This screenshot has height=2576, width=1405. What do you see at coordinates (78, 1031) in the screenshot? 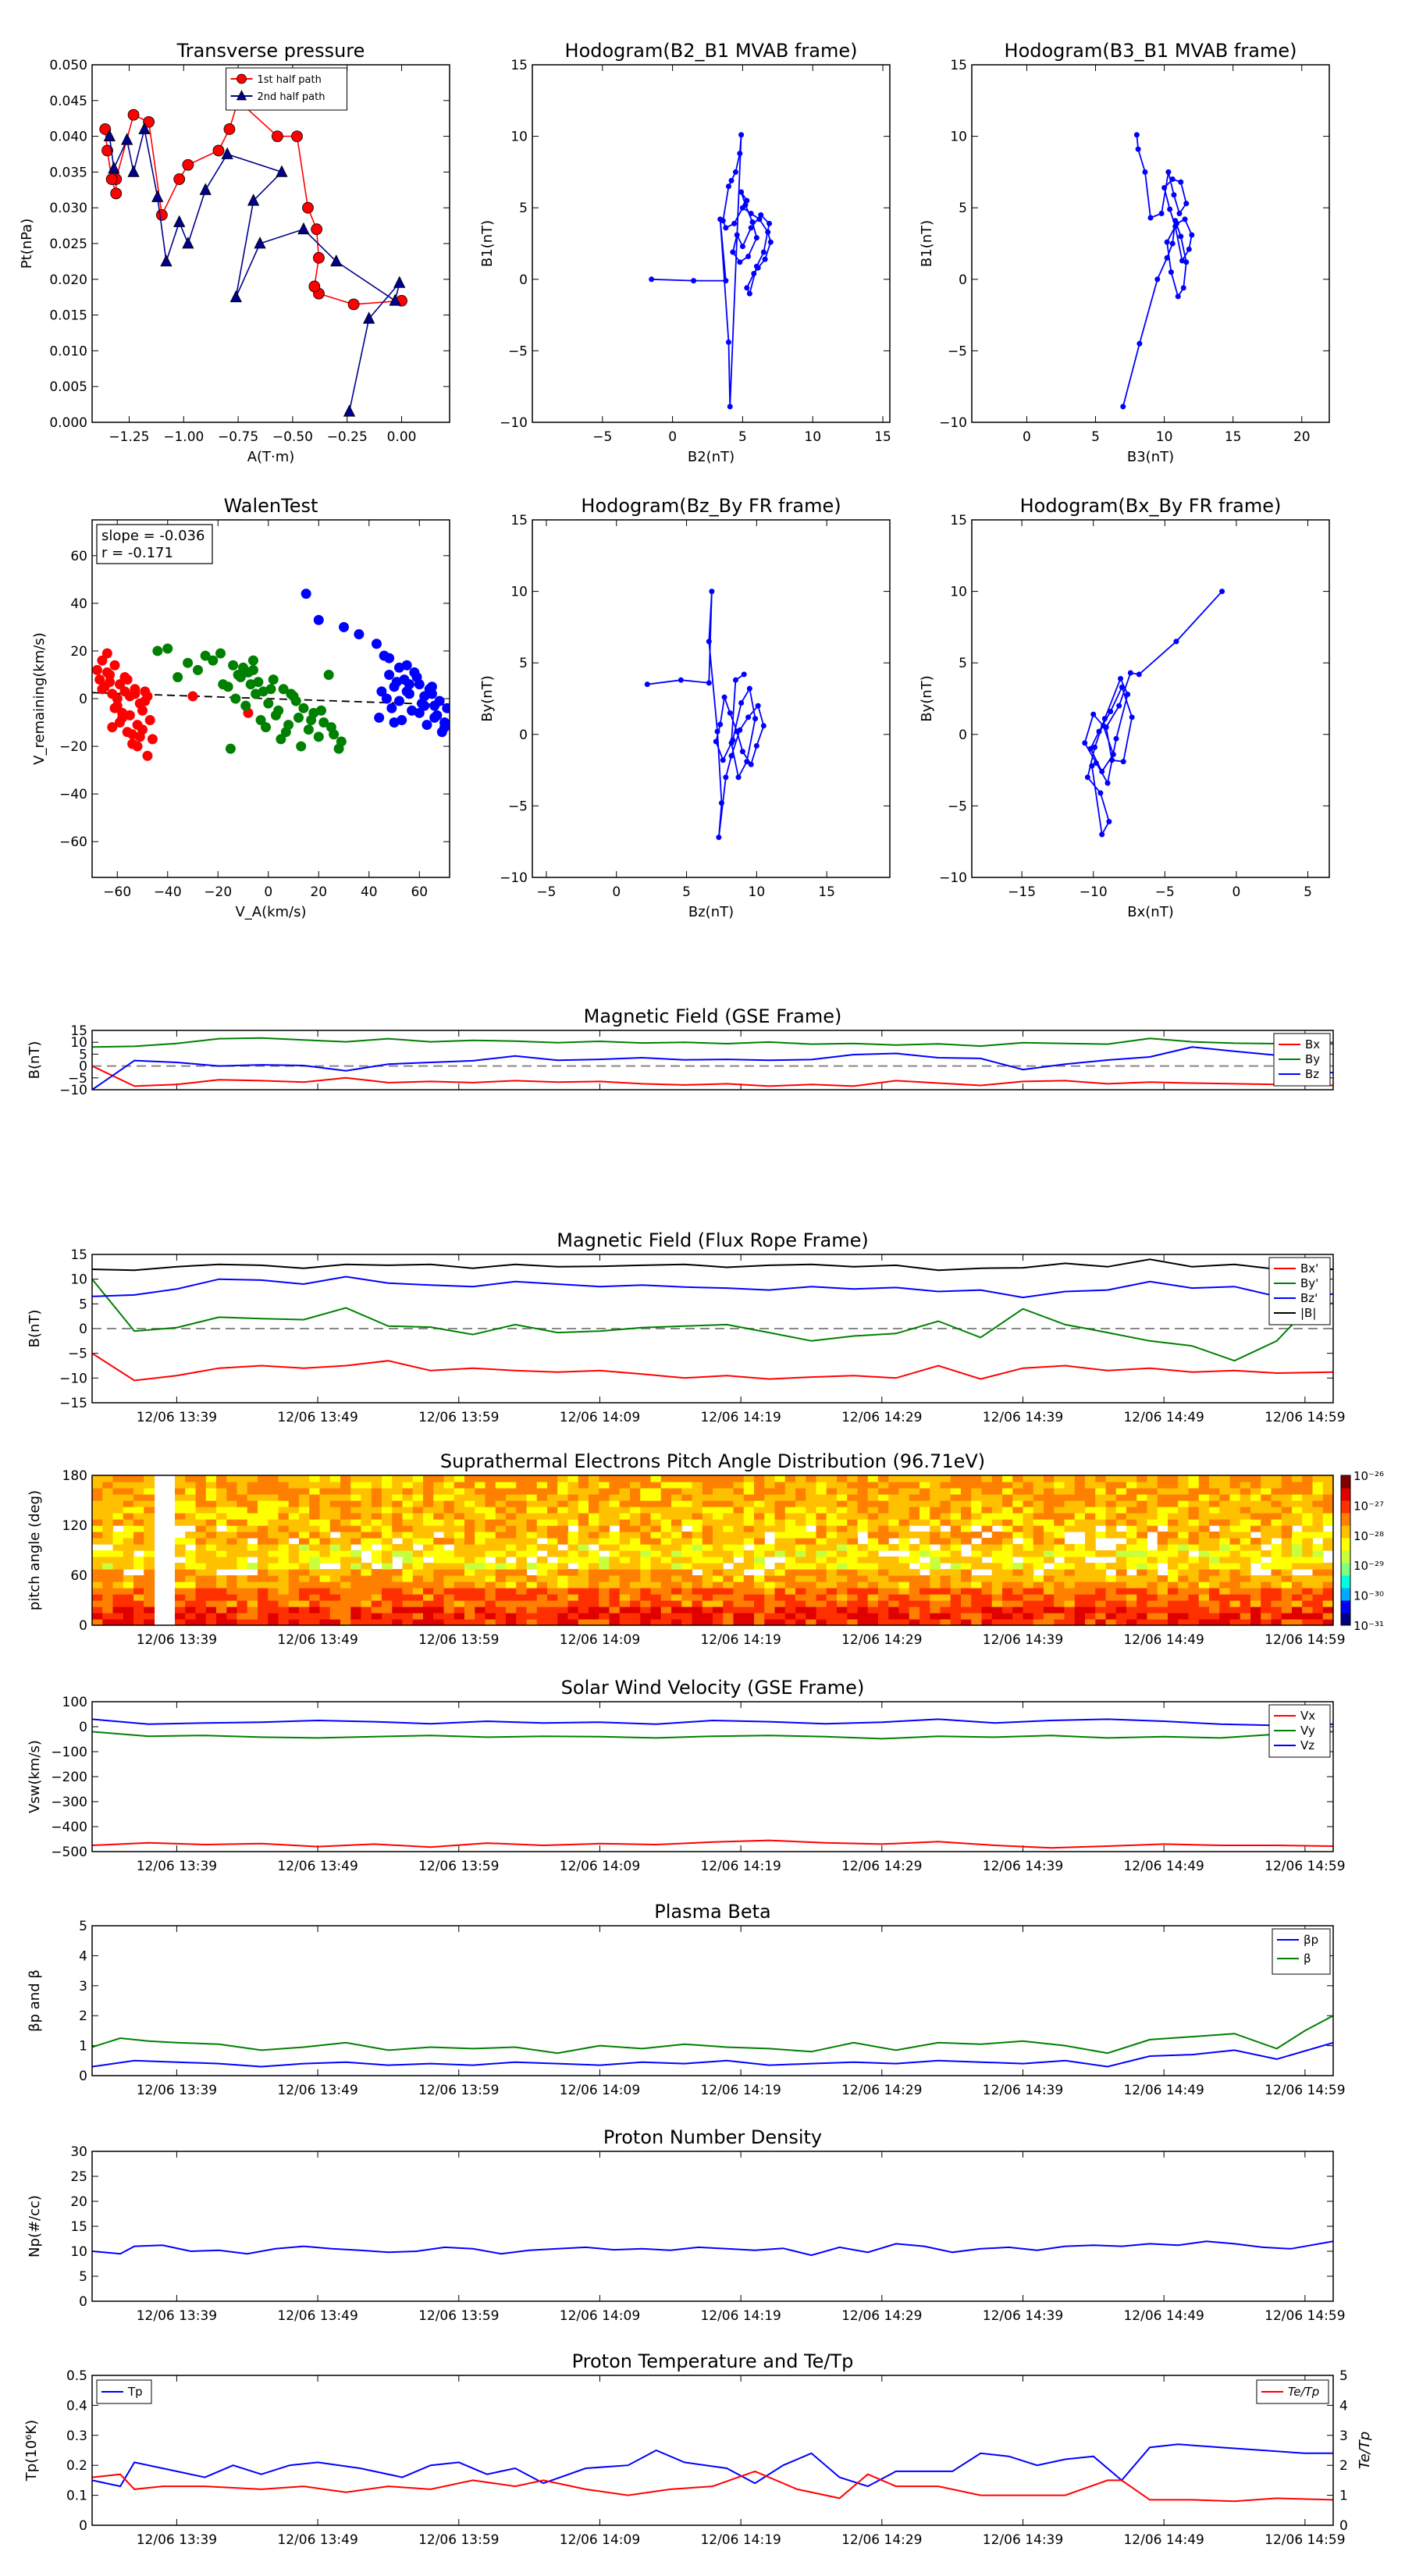
I see `y-tick-label: 15` at bounding box center [78, 1031].